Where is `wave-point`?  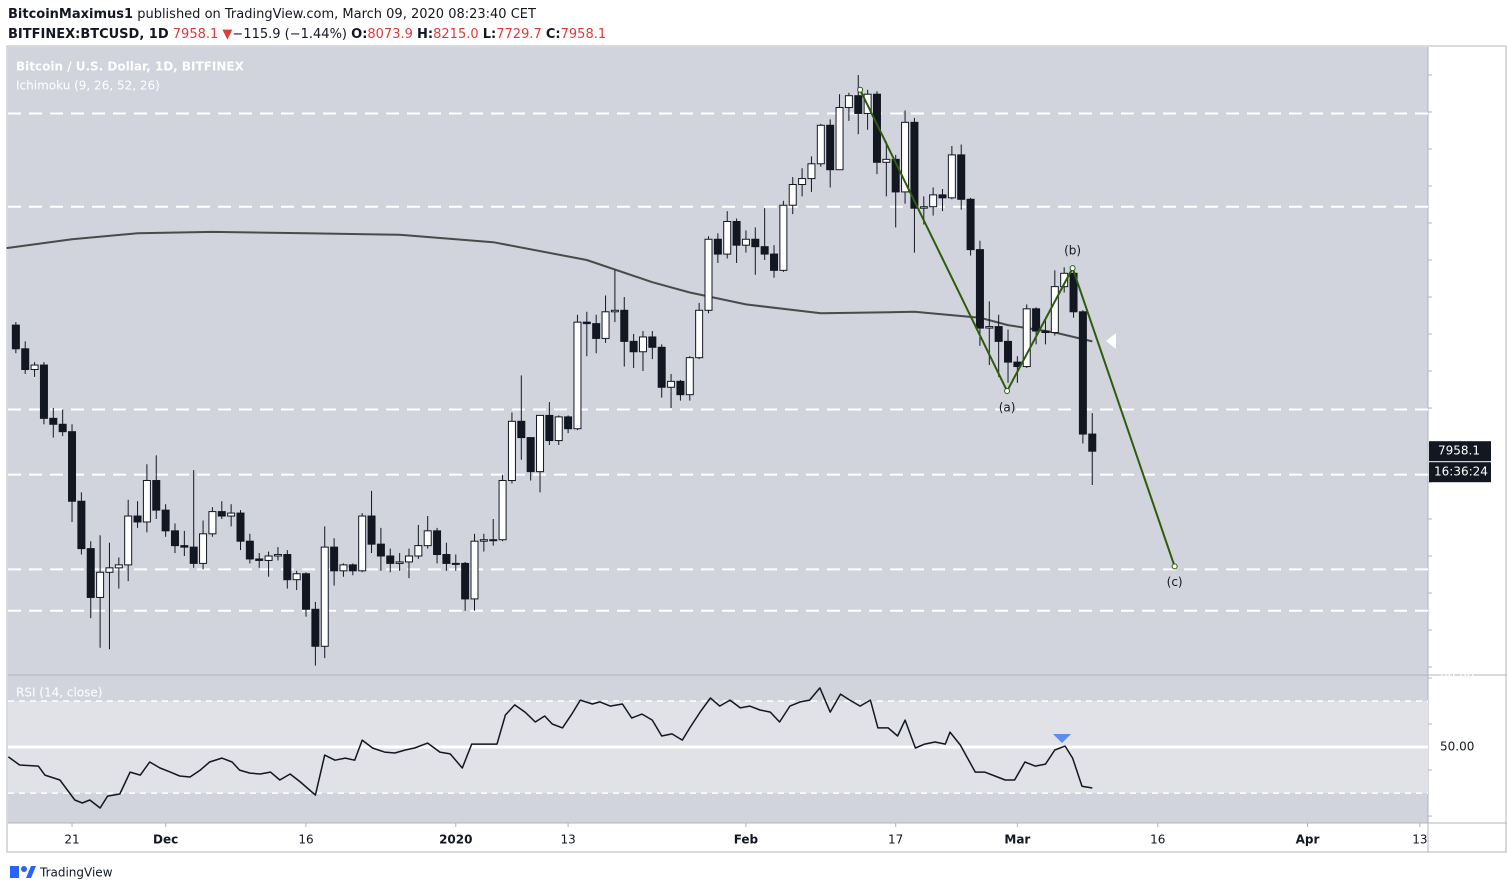
wave-point is located at coordinates (1174, 566).